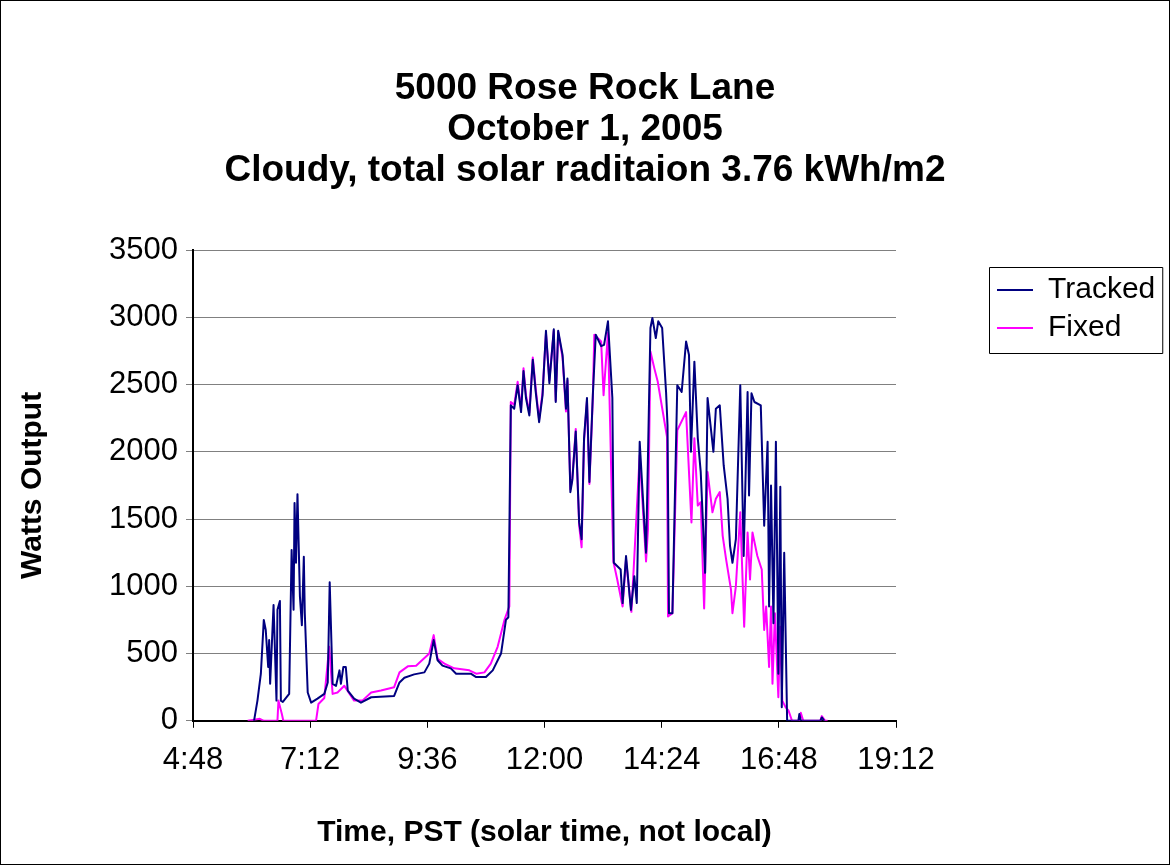  What do you see at coordinates (585, 87) in the screenshot?
I see `text: 5000 Rose Rock Lane` at bounding box center [585, 87].